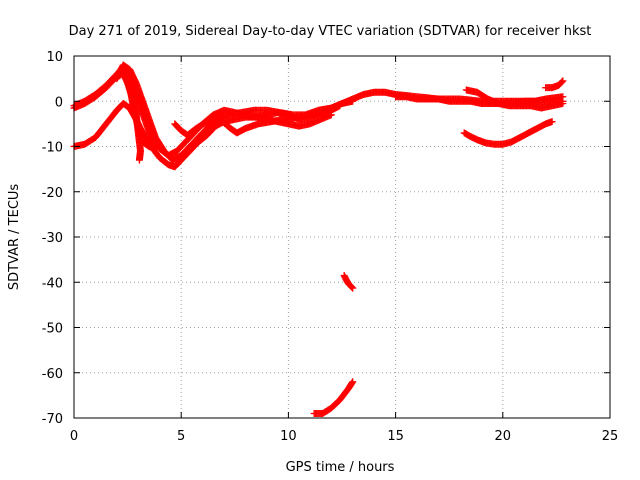  Describe the element at coordinates (508, 133) in the screenshot. I see `series-track-j` at that location.